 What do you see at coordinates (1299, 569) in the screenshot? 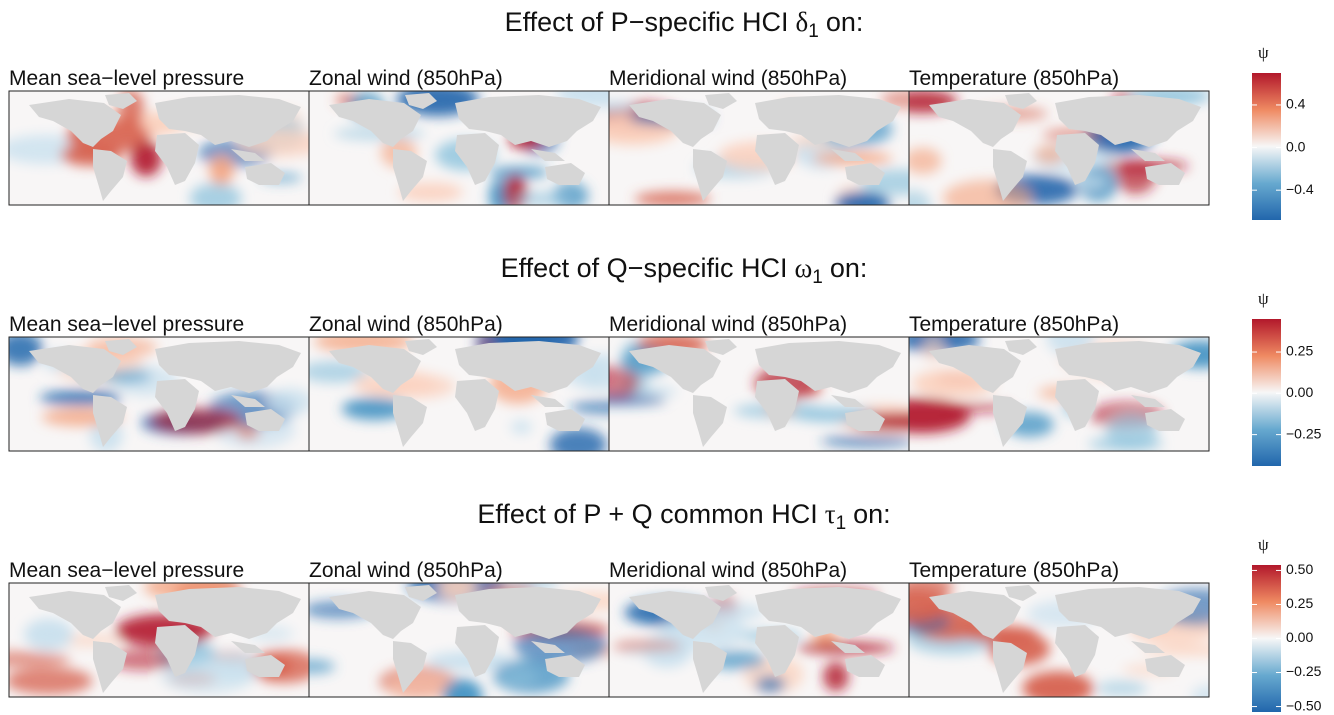
I see `colorbar-tick-label: 0.50` at bounding box center [1299, 569].